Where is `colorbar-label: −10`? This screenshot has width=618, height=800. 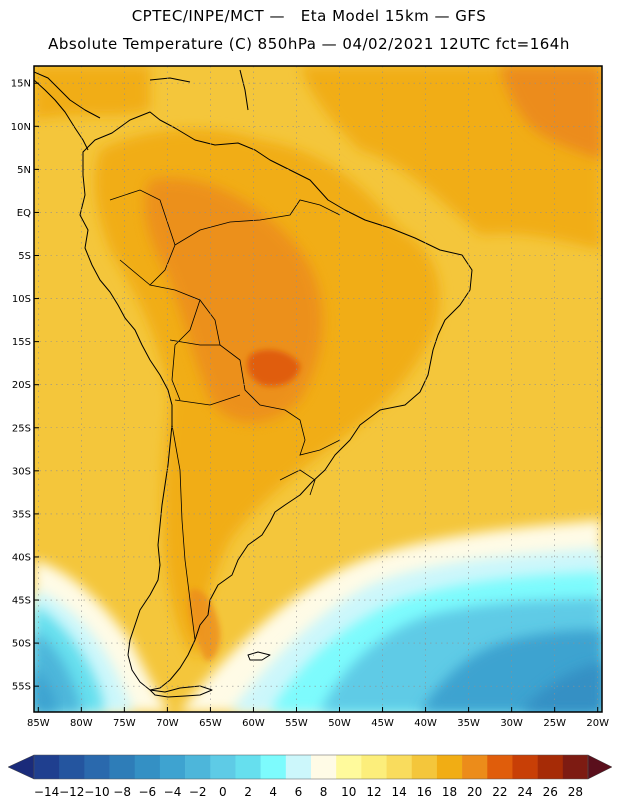
colorbar-label: −10 is located at coordinates (96, 792).